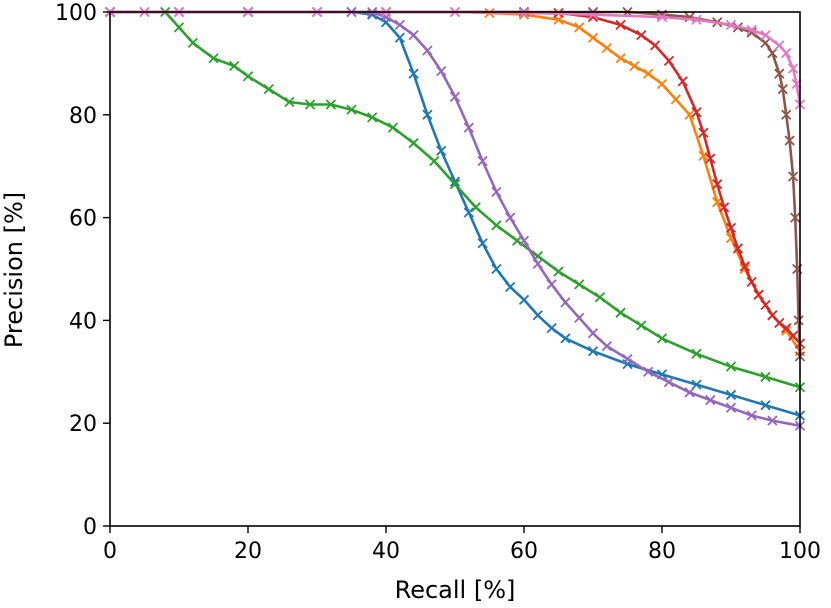 The height and width of the screenshot is (608, 831). I want to click on x-tick-label: 80, so click(662, 551).